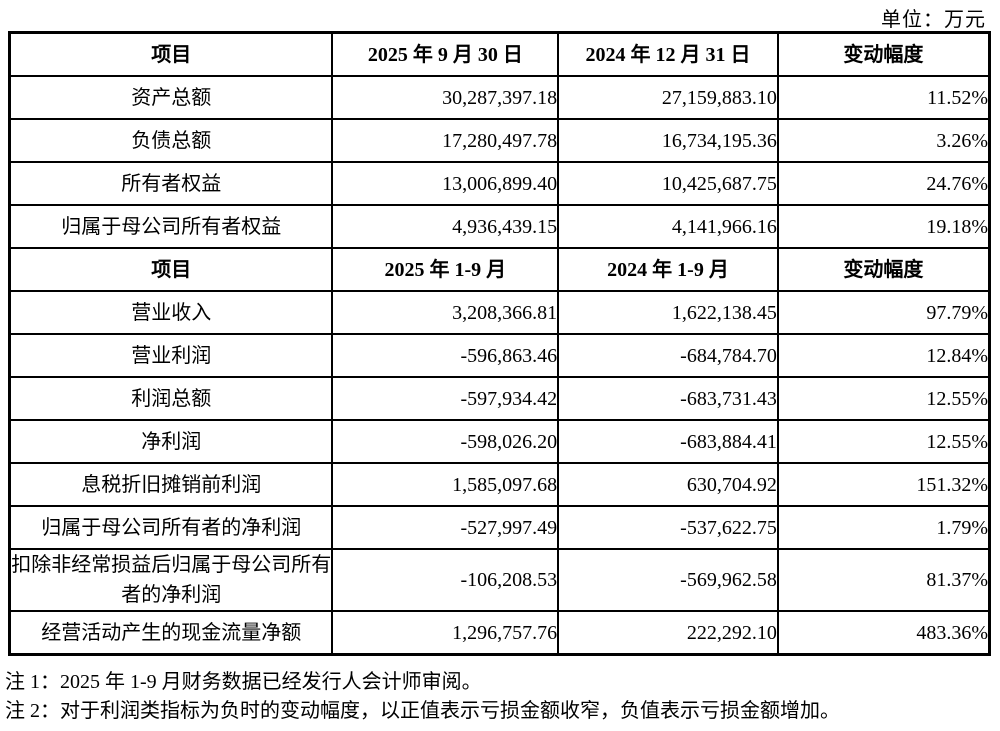  I want to click on table-row: 归属于母公司所有者的净利润 -527,997.49 -537,622.75 1.79%, so click(499, 527).